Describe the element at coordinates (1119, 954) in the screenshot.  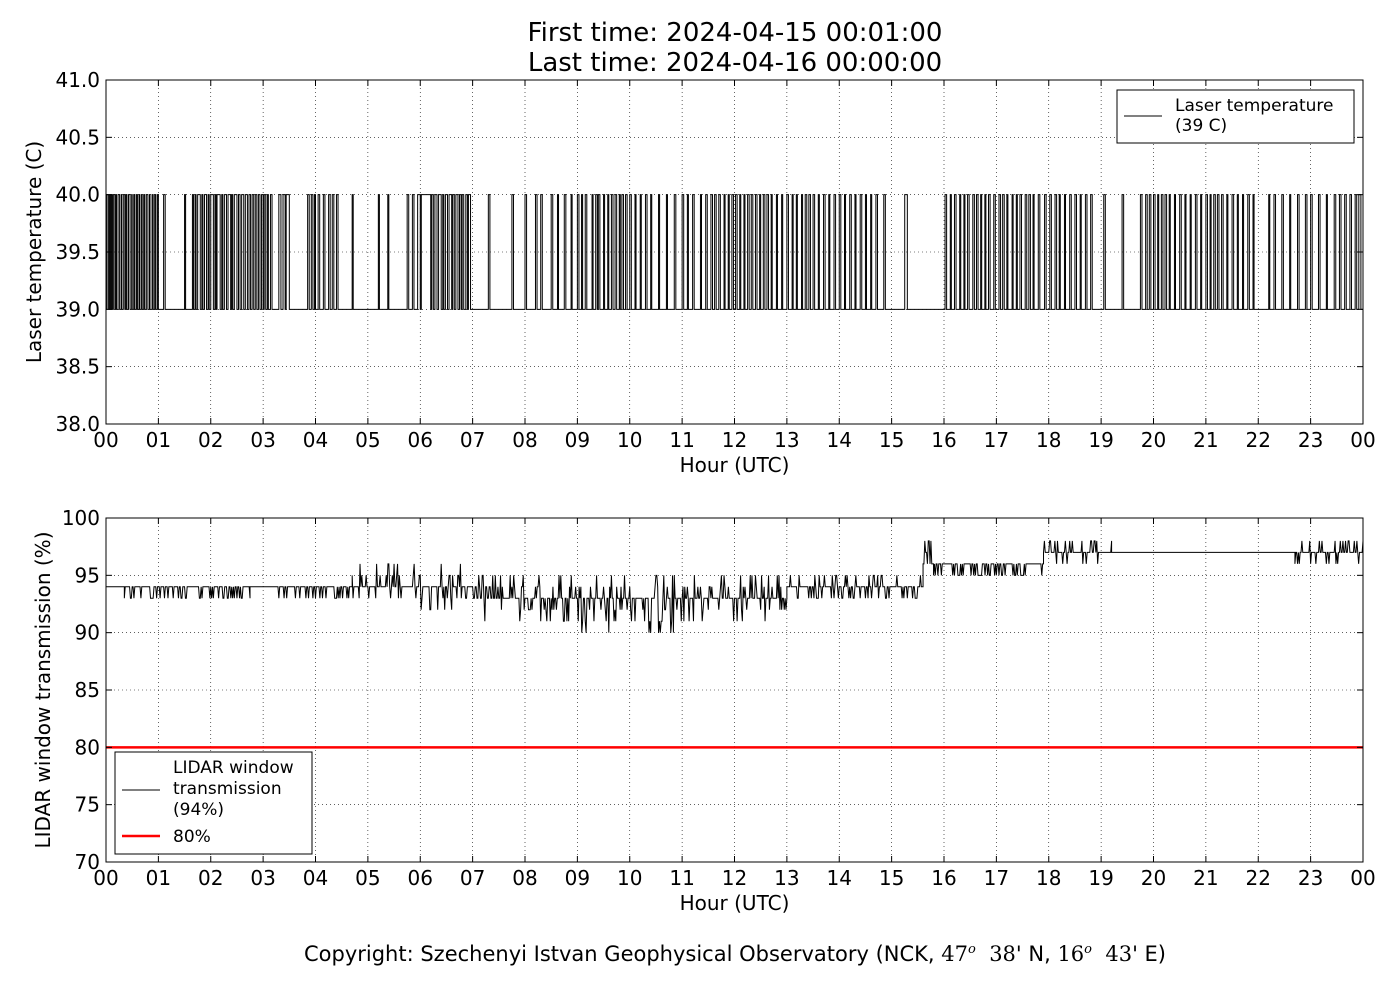
I see `footer-lon-min: 43` at that location.